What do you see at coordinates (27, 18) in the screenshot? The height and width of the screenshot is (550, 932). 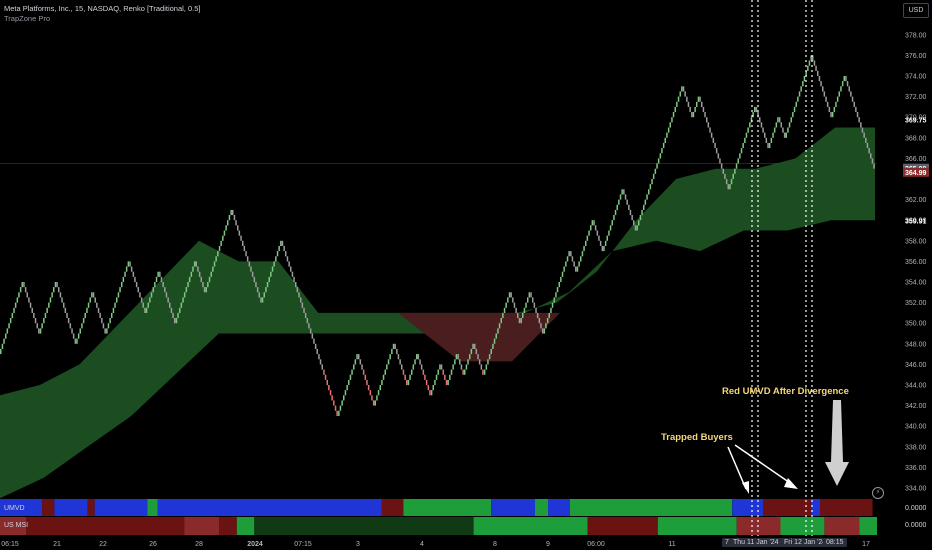 I see `indicator-name: TrapZone Pro` at bounding box center [27, 18].